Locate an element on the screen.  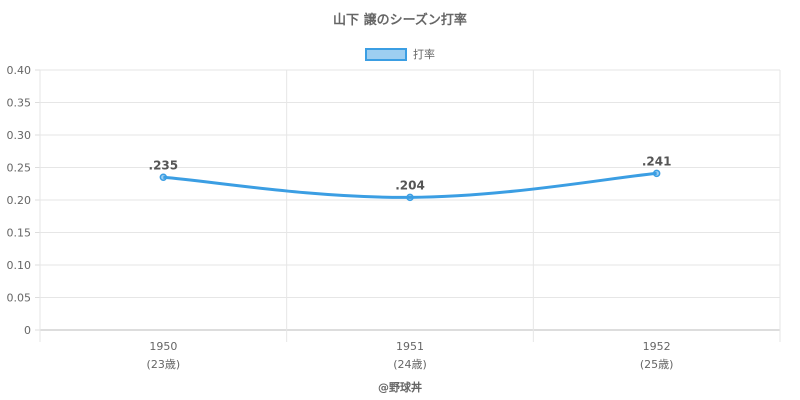
legend-swatch is located at coordinates (386, 54).